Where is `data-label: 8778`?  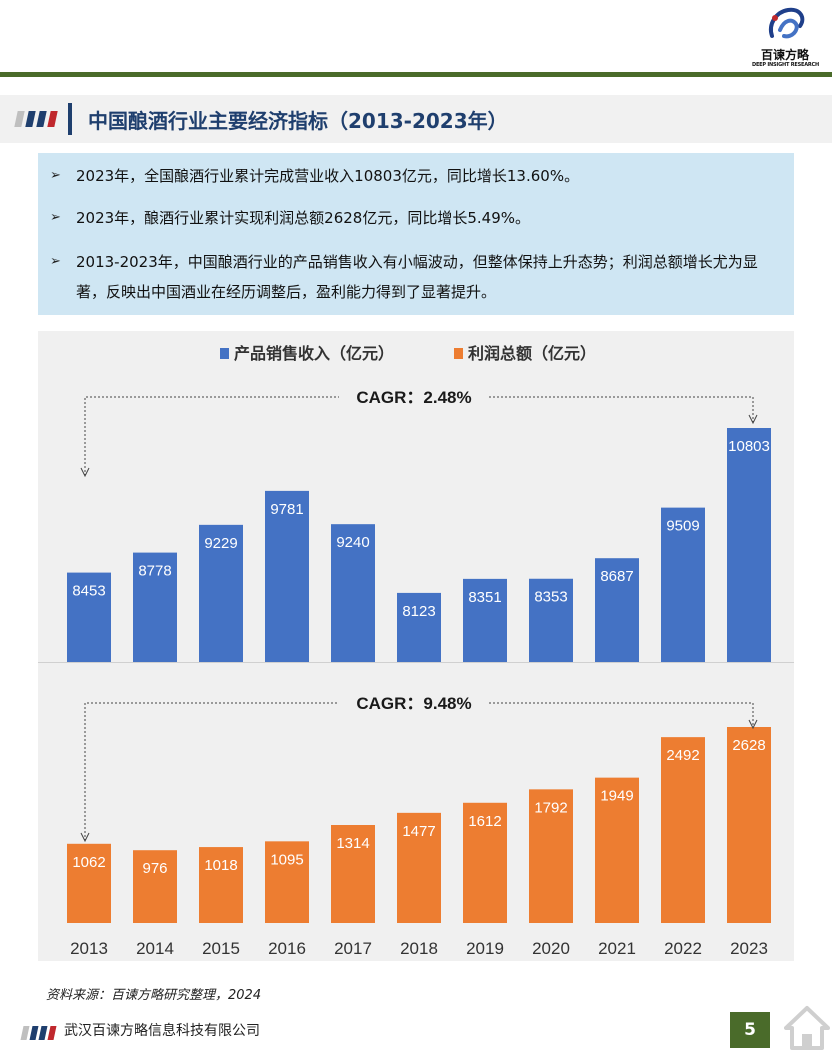 data-label: 8778 is located at coordinates (154, 571).